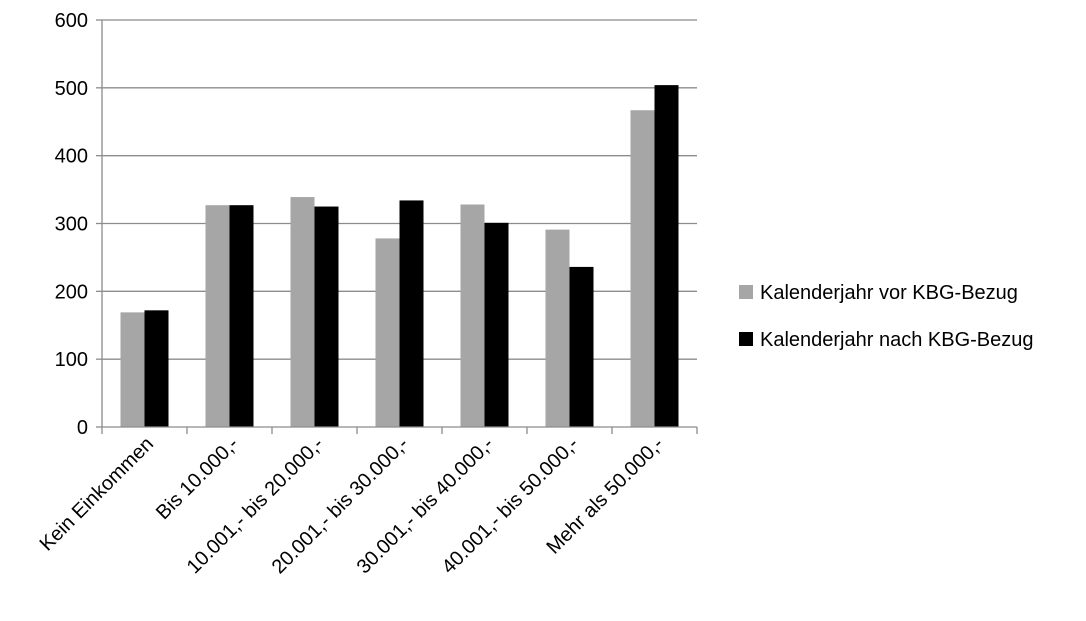 Image resolution: width=1086 pixels, height=621 pixels. What do you see at coordinates (197, 478) in the screenshot?
I see `x-category-label: Bis 10.000,-` at bounding box center [197, 478].